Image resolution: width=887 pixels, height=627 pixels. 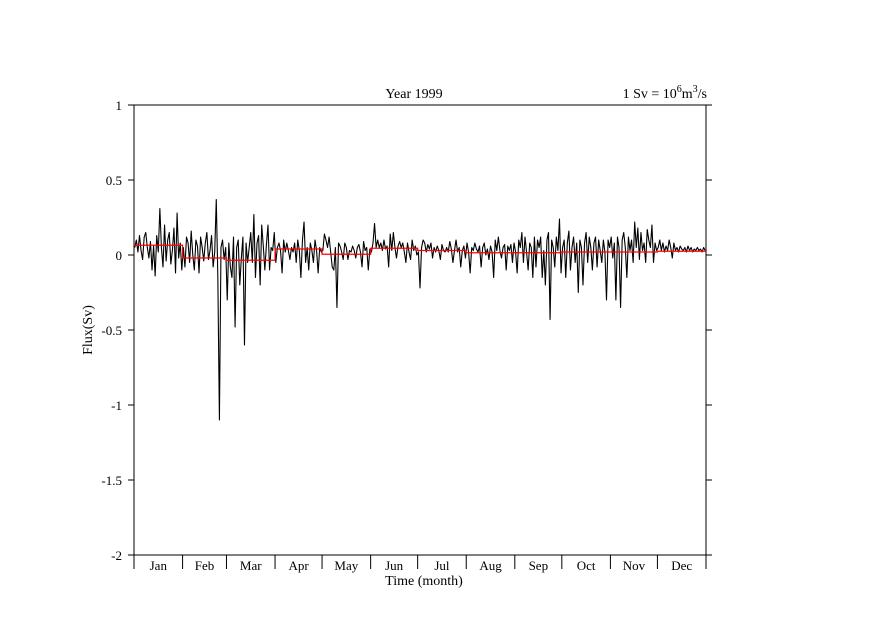 What do you see at coordinates (159, 565) in the screenshot?
I see `x-tick-label-jan: Jan` at bounding box center [159, 565].